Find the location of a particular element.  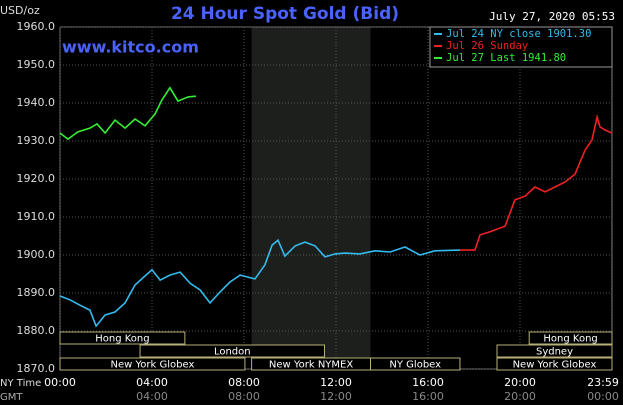

legend-label: Jul 24 NY close 1901.30 is located at coordinates (518, 34).